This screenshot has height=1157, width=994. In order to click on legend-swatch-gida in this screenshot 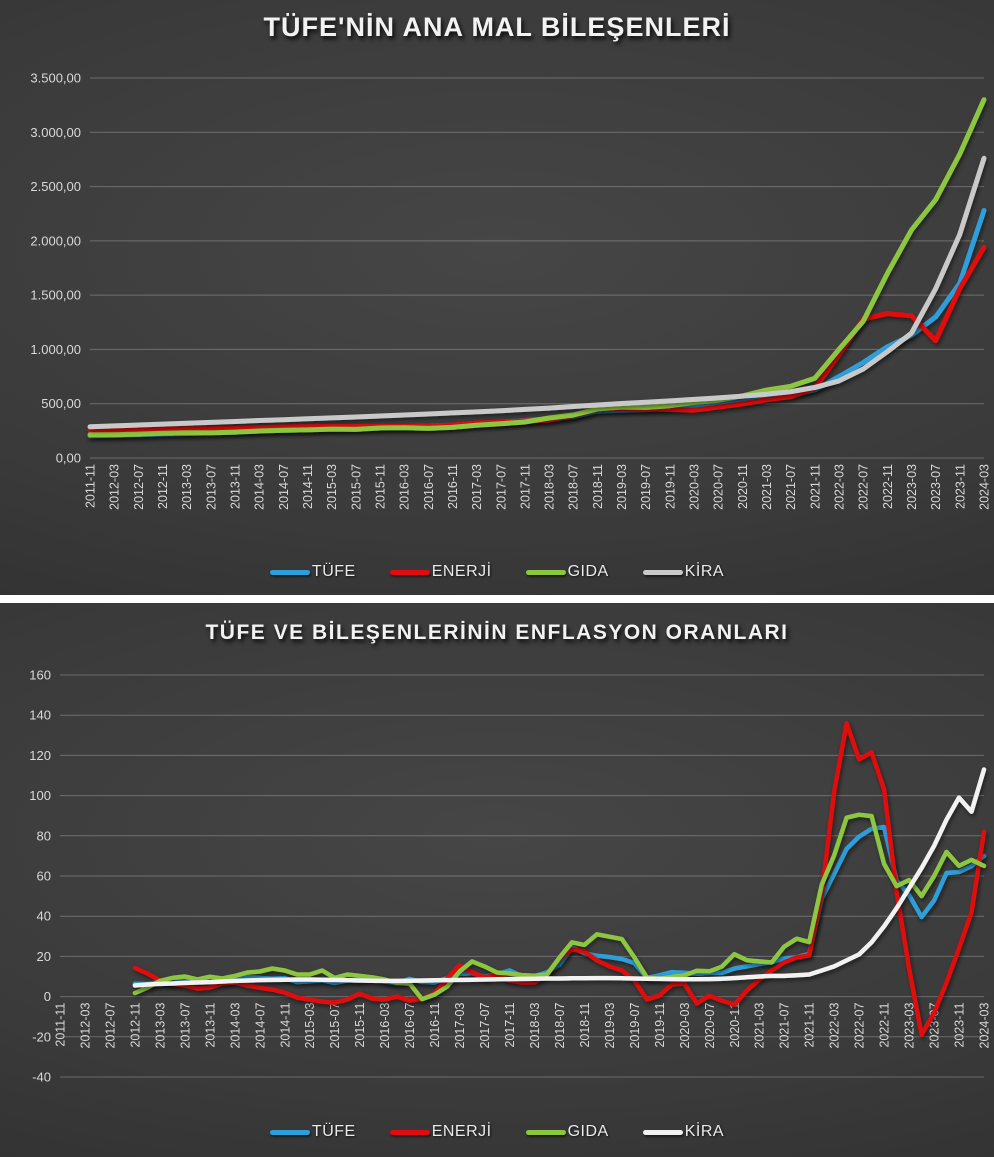, I will do `click(545, 572)`.